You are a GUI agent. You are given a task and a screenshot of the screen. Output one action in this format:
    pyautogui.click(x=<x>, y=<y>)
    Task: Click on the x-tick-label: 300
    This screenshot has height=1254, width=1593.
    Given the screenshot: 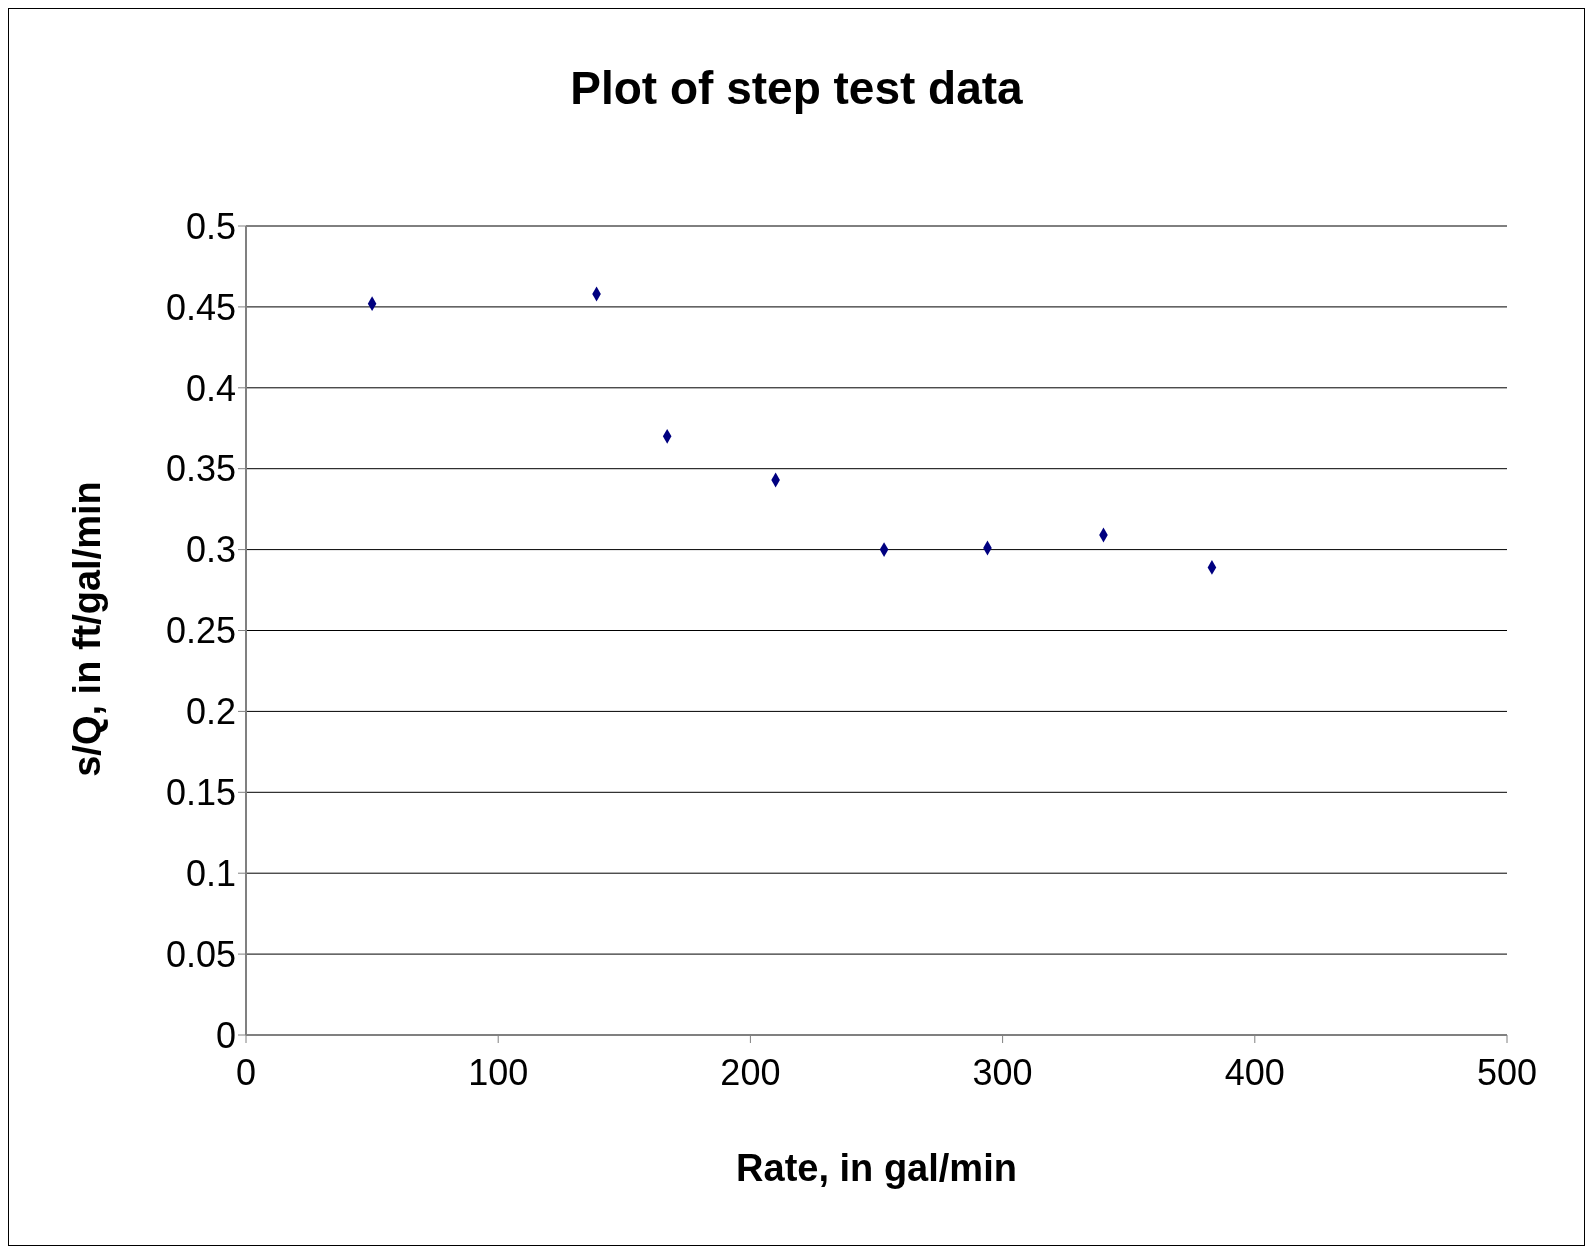 What is the action you would take?
    pyautogui.click(x=1002, y=1072)
    